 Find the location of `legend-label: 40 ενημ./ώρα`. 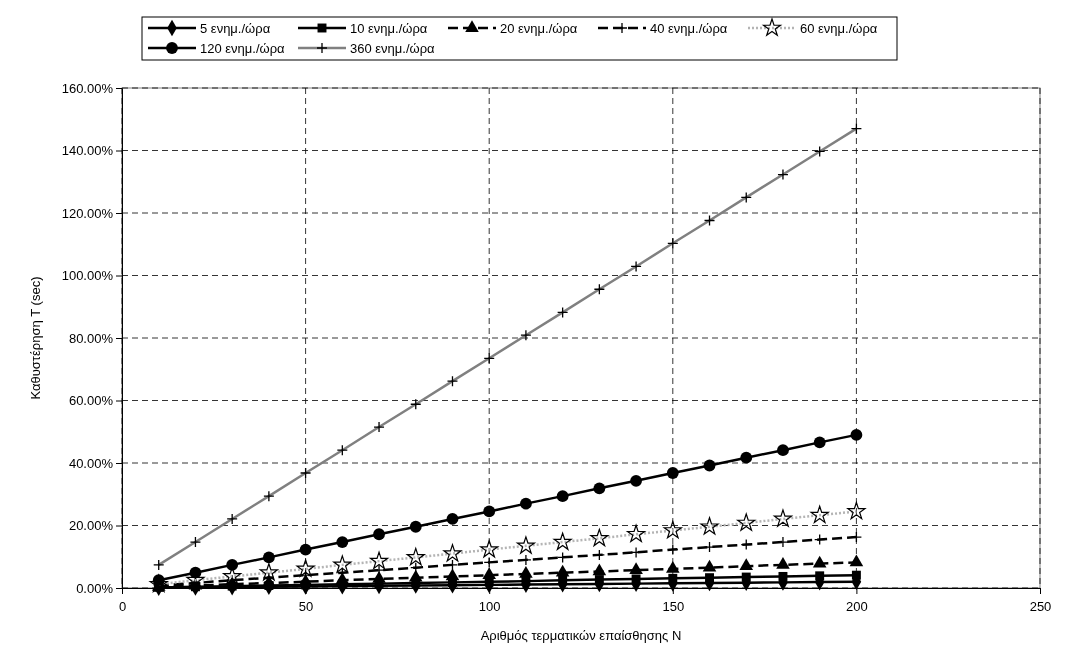

legend-label: 40 ενημ./ώρα is located at coordinates (689, 28).